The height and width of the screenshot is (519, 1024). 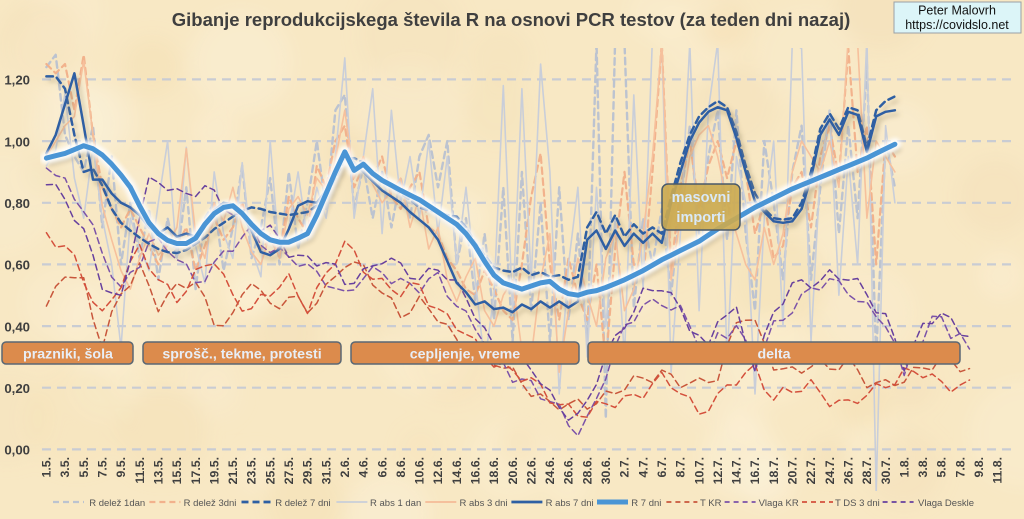 What do you see at coordinates (103, 467) in the screenshot?
I see `svg-text: 7.5.` at bounding box center [103, 467].